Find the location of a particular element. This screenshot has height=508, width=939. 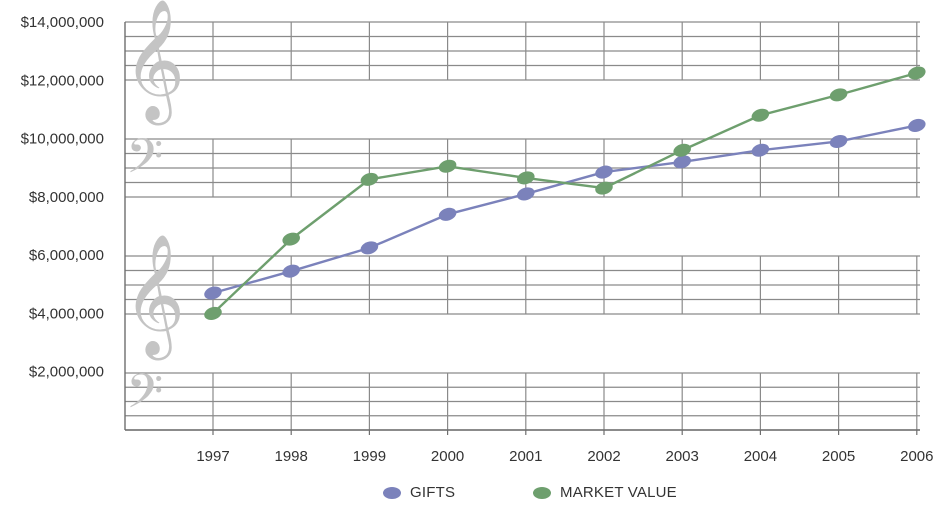

y-tick-label: $12,000,000 is located at coordinates (62, 80).